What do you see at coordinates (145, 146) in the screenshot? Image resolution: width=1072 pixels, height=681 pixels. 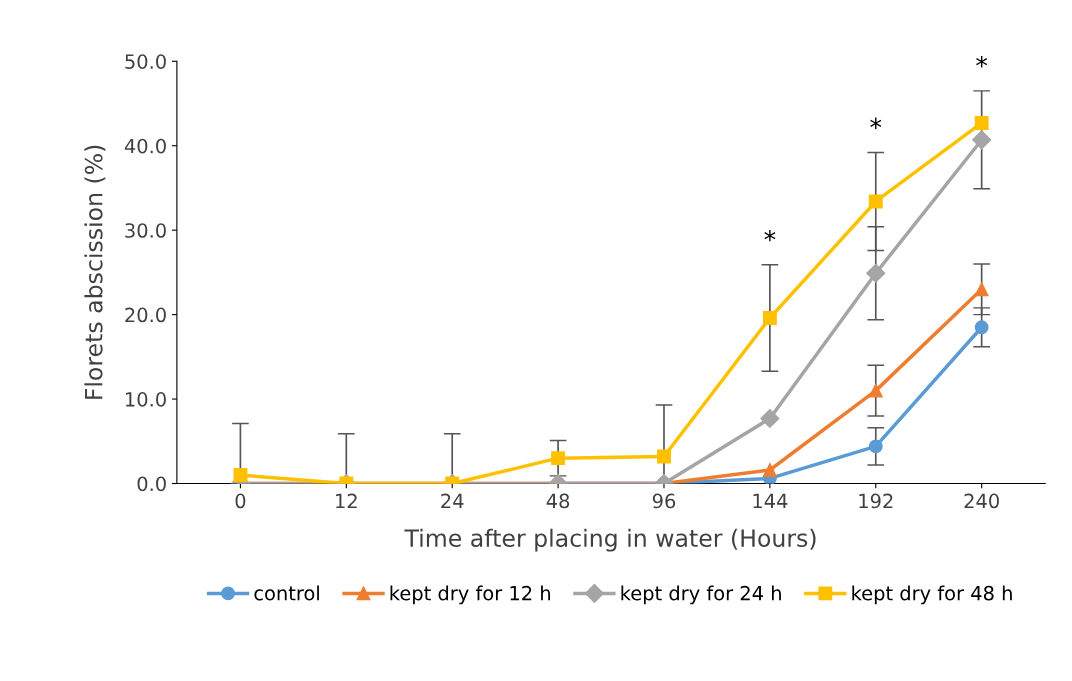 I see `y-tick-label: 40.0` at bounding box center [145, 146].